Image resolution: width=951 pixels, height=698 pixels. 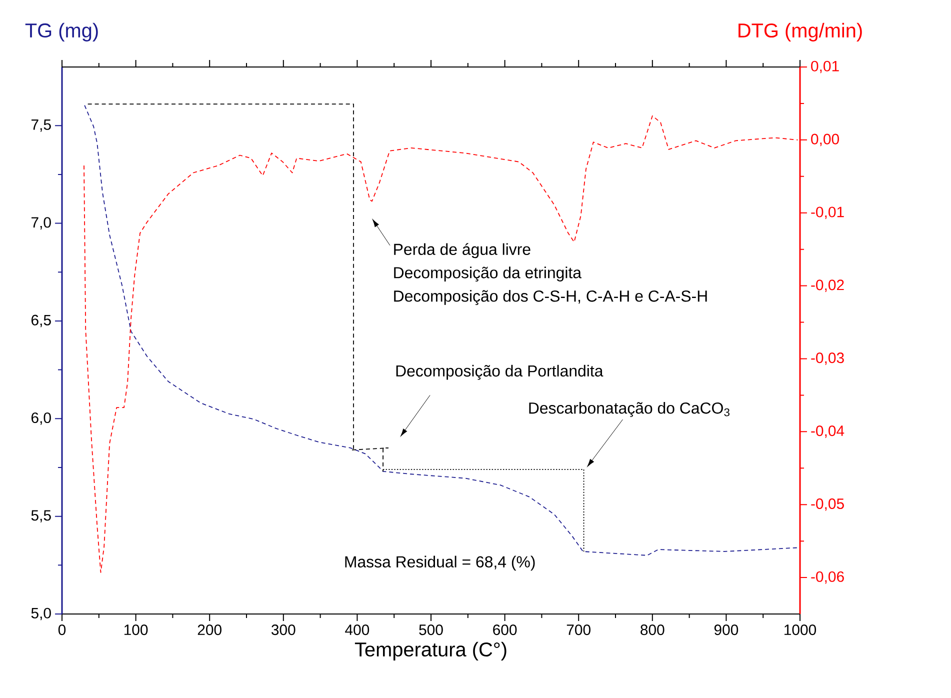 I want to click on x-tick-label: 100, so click(x=136, y=630).